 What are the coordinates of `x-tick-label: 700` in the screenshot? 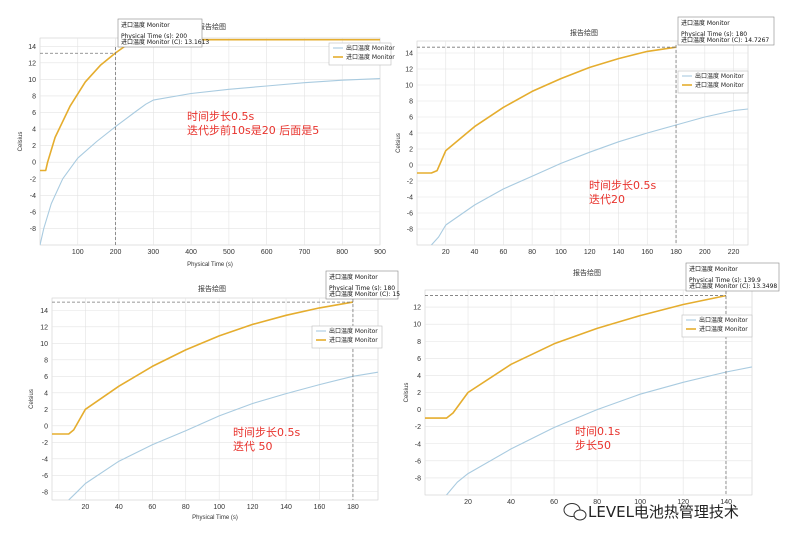 It's located at (305, 252).